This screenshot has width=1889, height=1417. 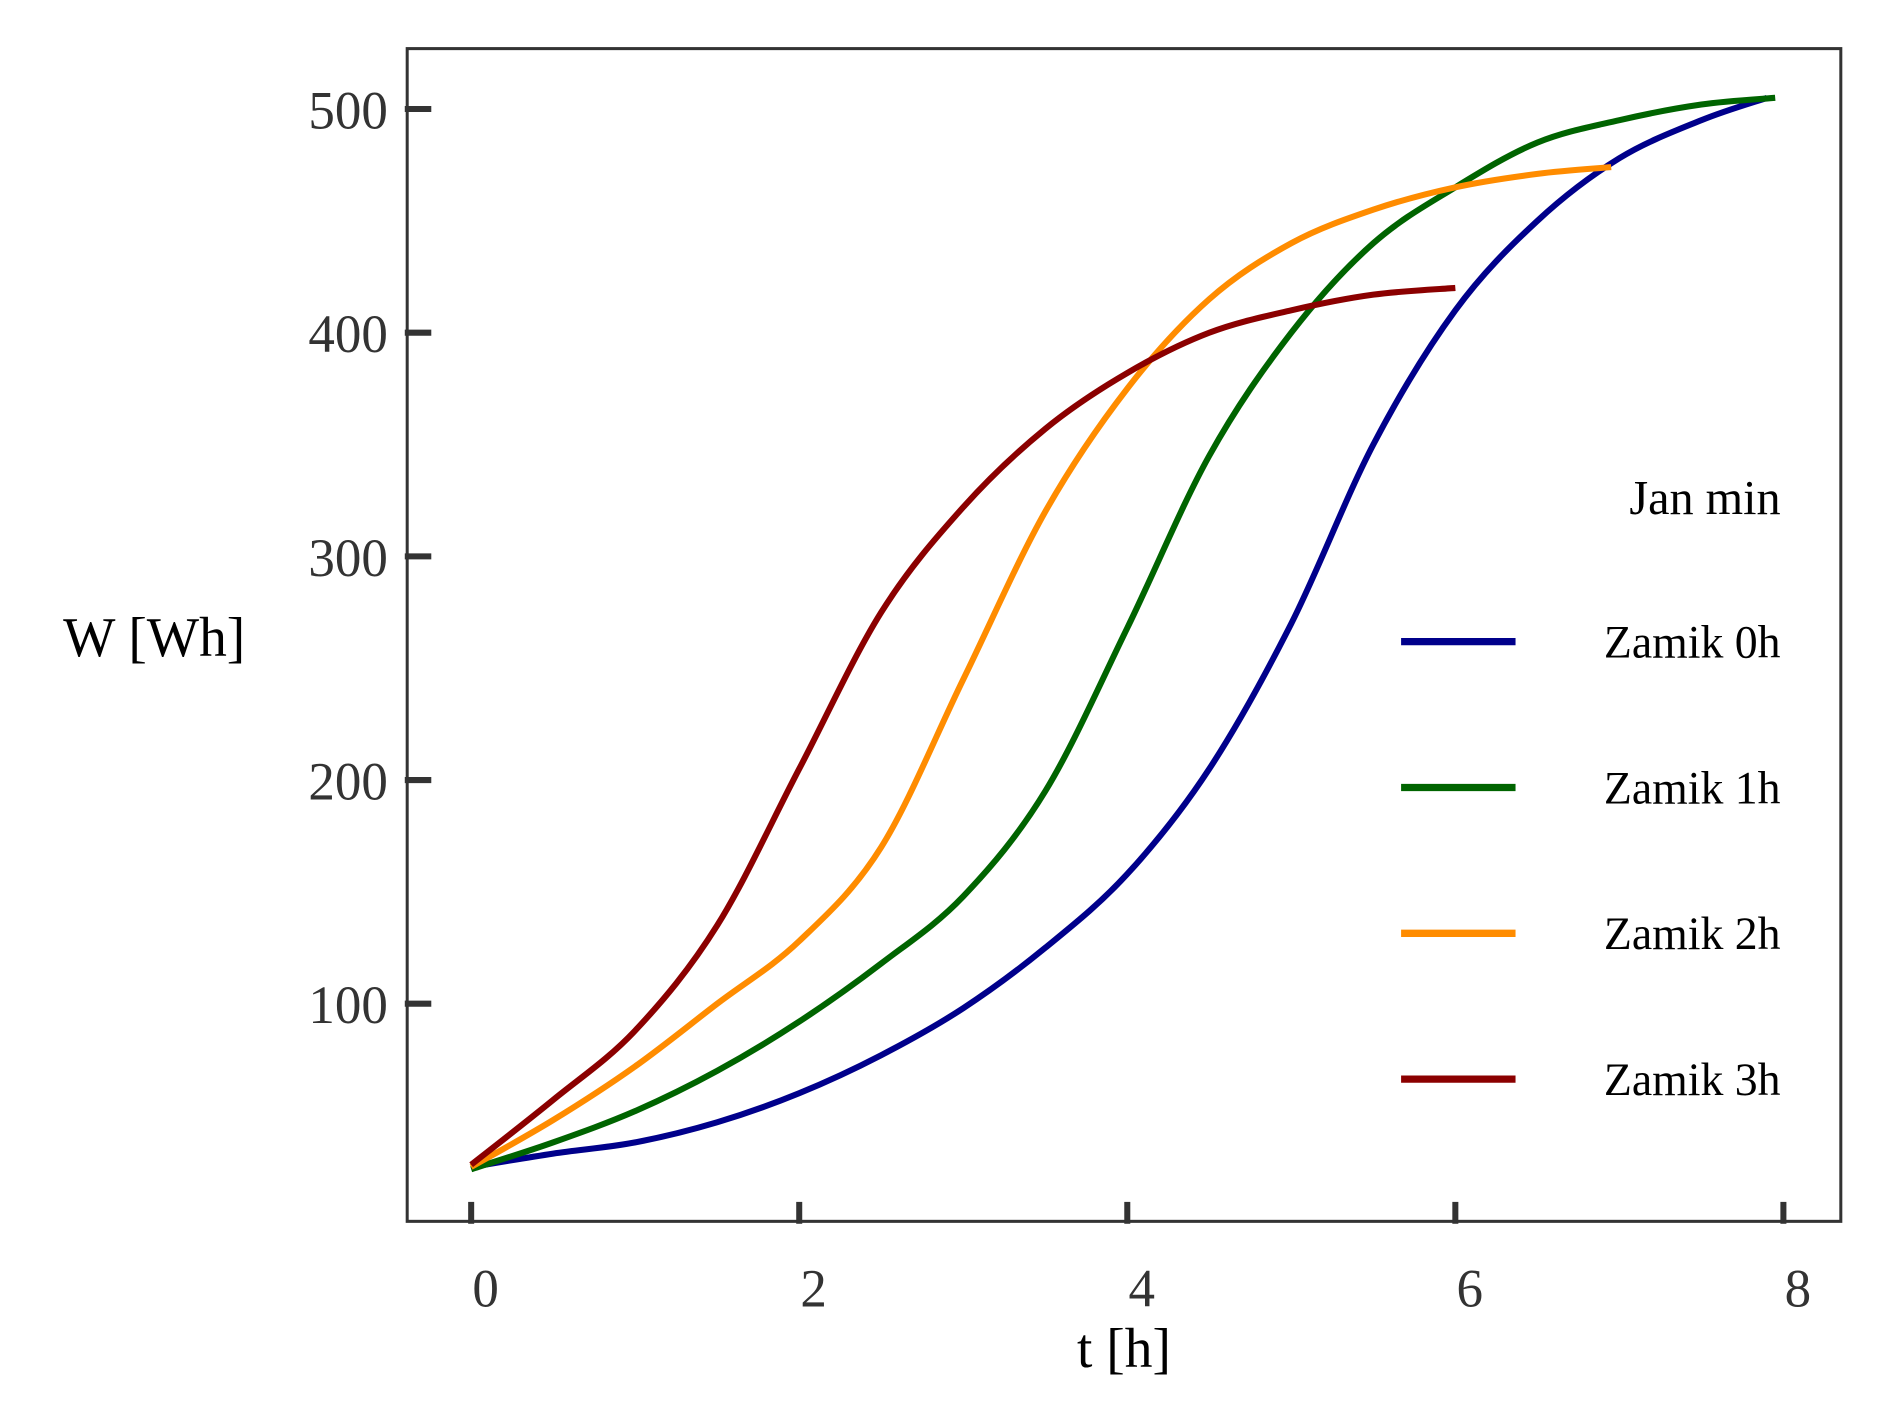 I want to click on x-tick-label: 6, so click(x=1470, y=1288).